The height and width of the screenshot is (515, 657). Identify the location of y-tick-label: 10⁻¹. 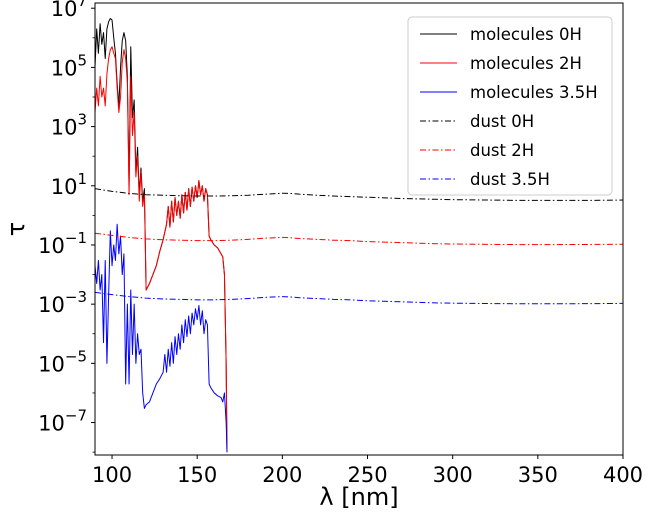
(62, 243).